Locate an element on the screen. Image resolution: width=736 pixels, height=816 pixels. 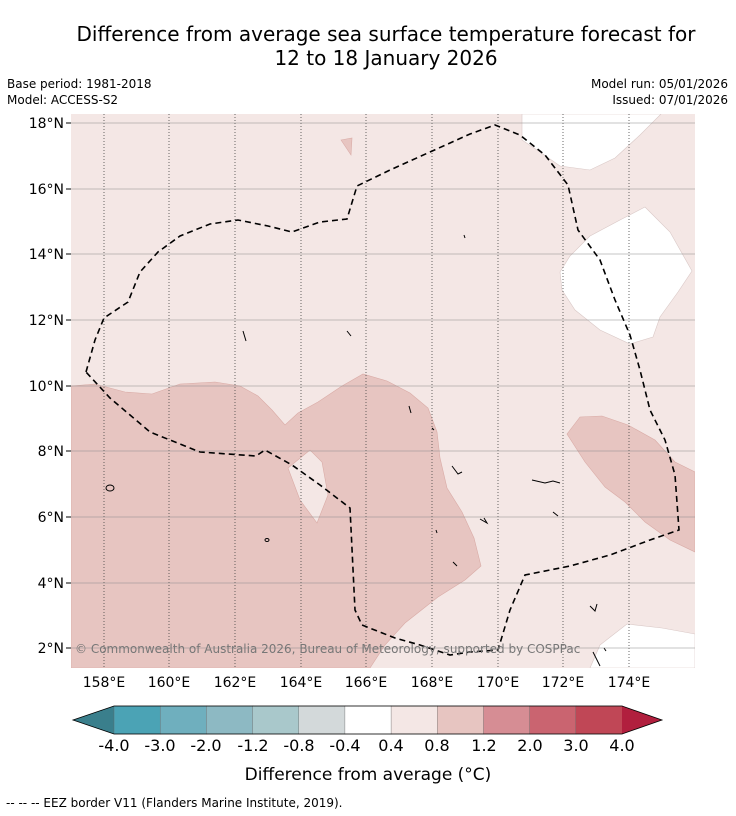
chart-title-line2: 12 to 18 January 2026 is located at coordinates (386, 58).